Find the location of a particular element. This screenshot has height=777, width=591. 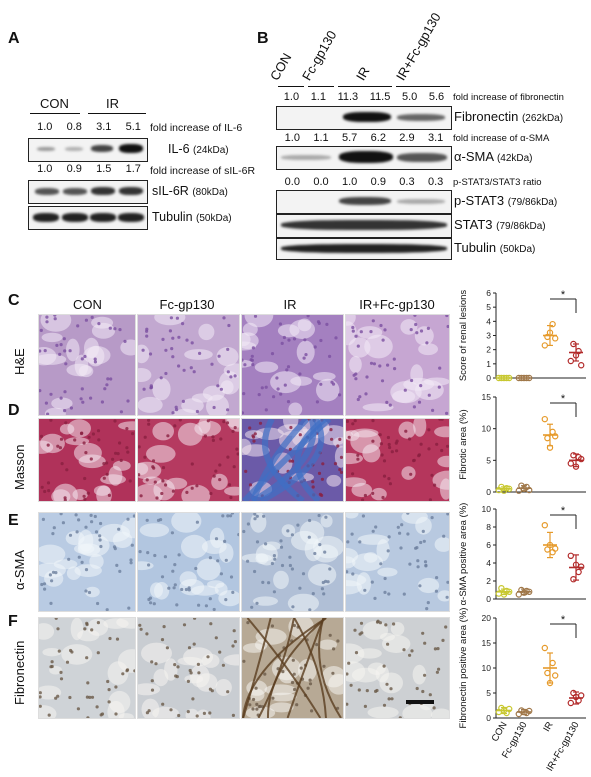

blot-name: sIL-6R is located at coordinates (170, 191).